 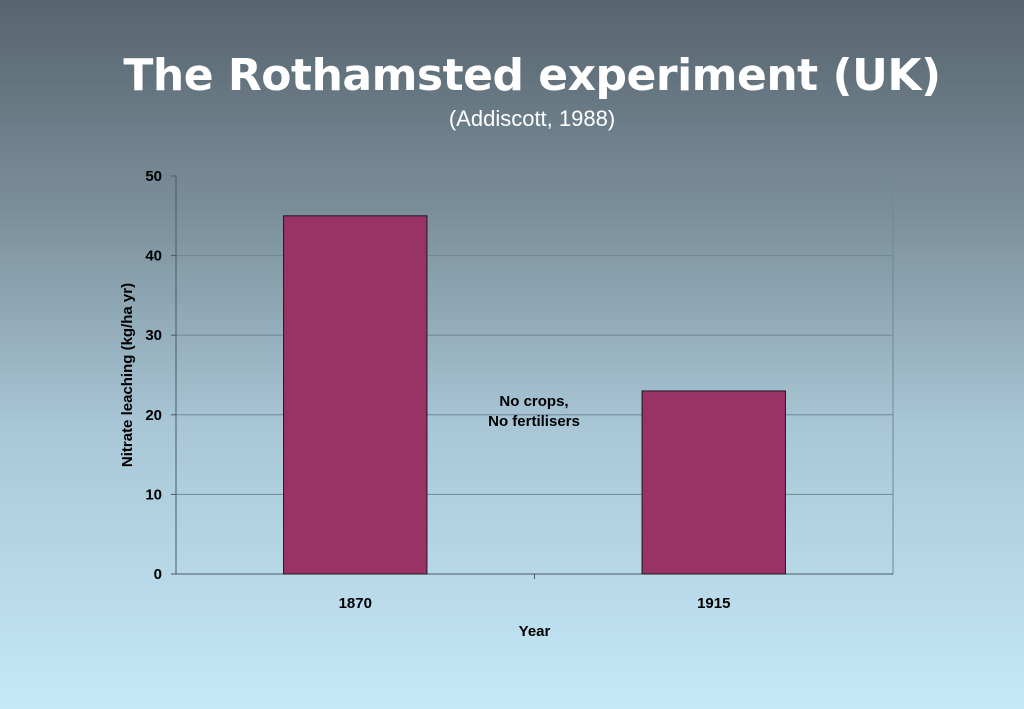 What do you see at coordinates (534, 421) in the screenshot?
I see `annotation-text: No fertilisers` at bounding box center [534, 421].